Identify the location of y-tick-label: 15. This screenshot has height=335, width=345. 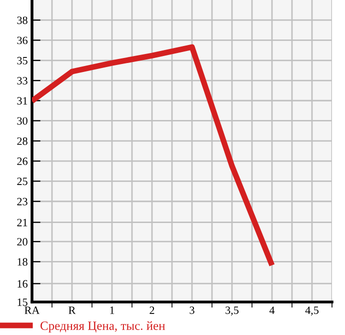
(23, 302).